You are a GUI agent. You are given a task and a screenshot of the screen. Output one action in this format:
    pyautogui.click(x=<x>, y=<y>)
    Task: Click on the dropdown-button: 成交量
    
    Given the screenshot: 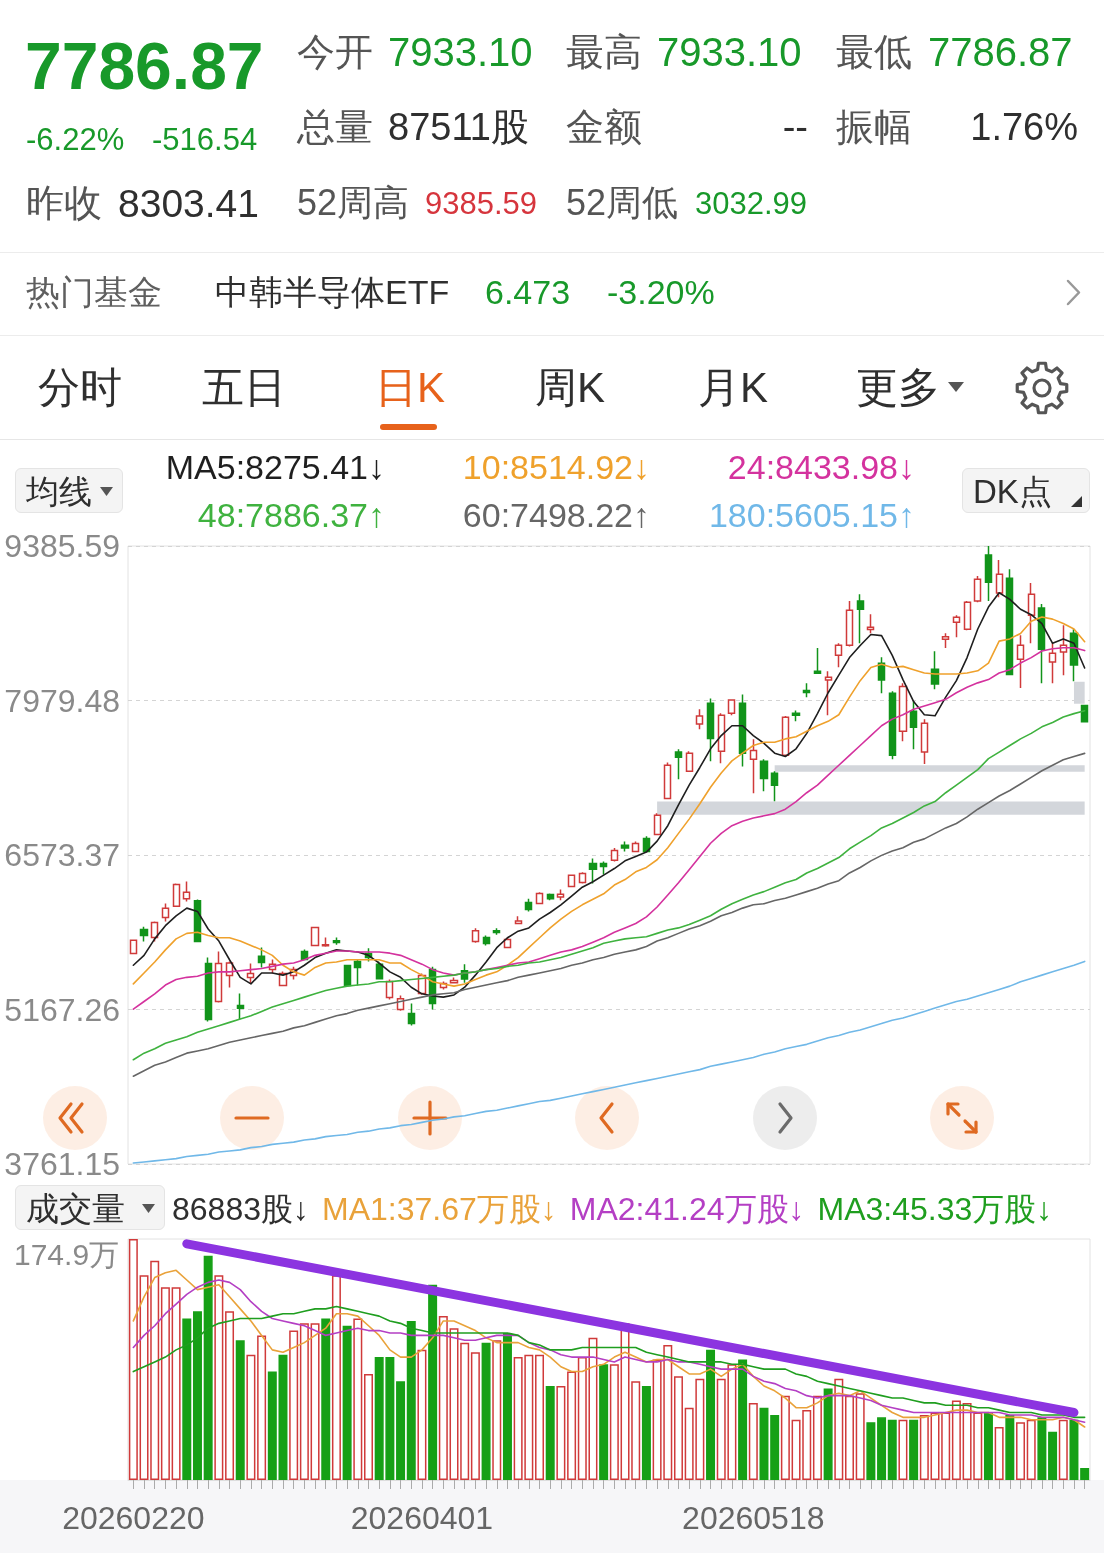 What is the action you would take?
    pyautogui.click(x=90, y=1207)
    